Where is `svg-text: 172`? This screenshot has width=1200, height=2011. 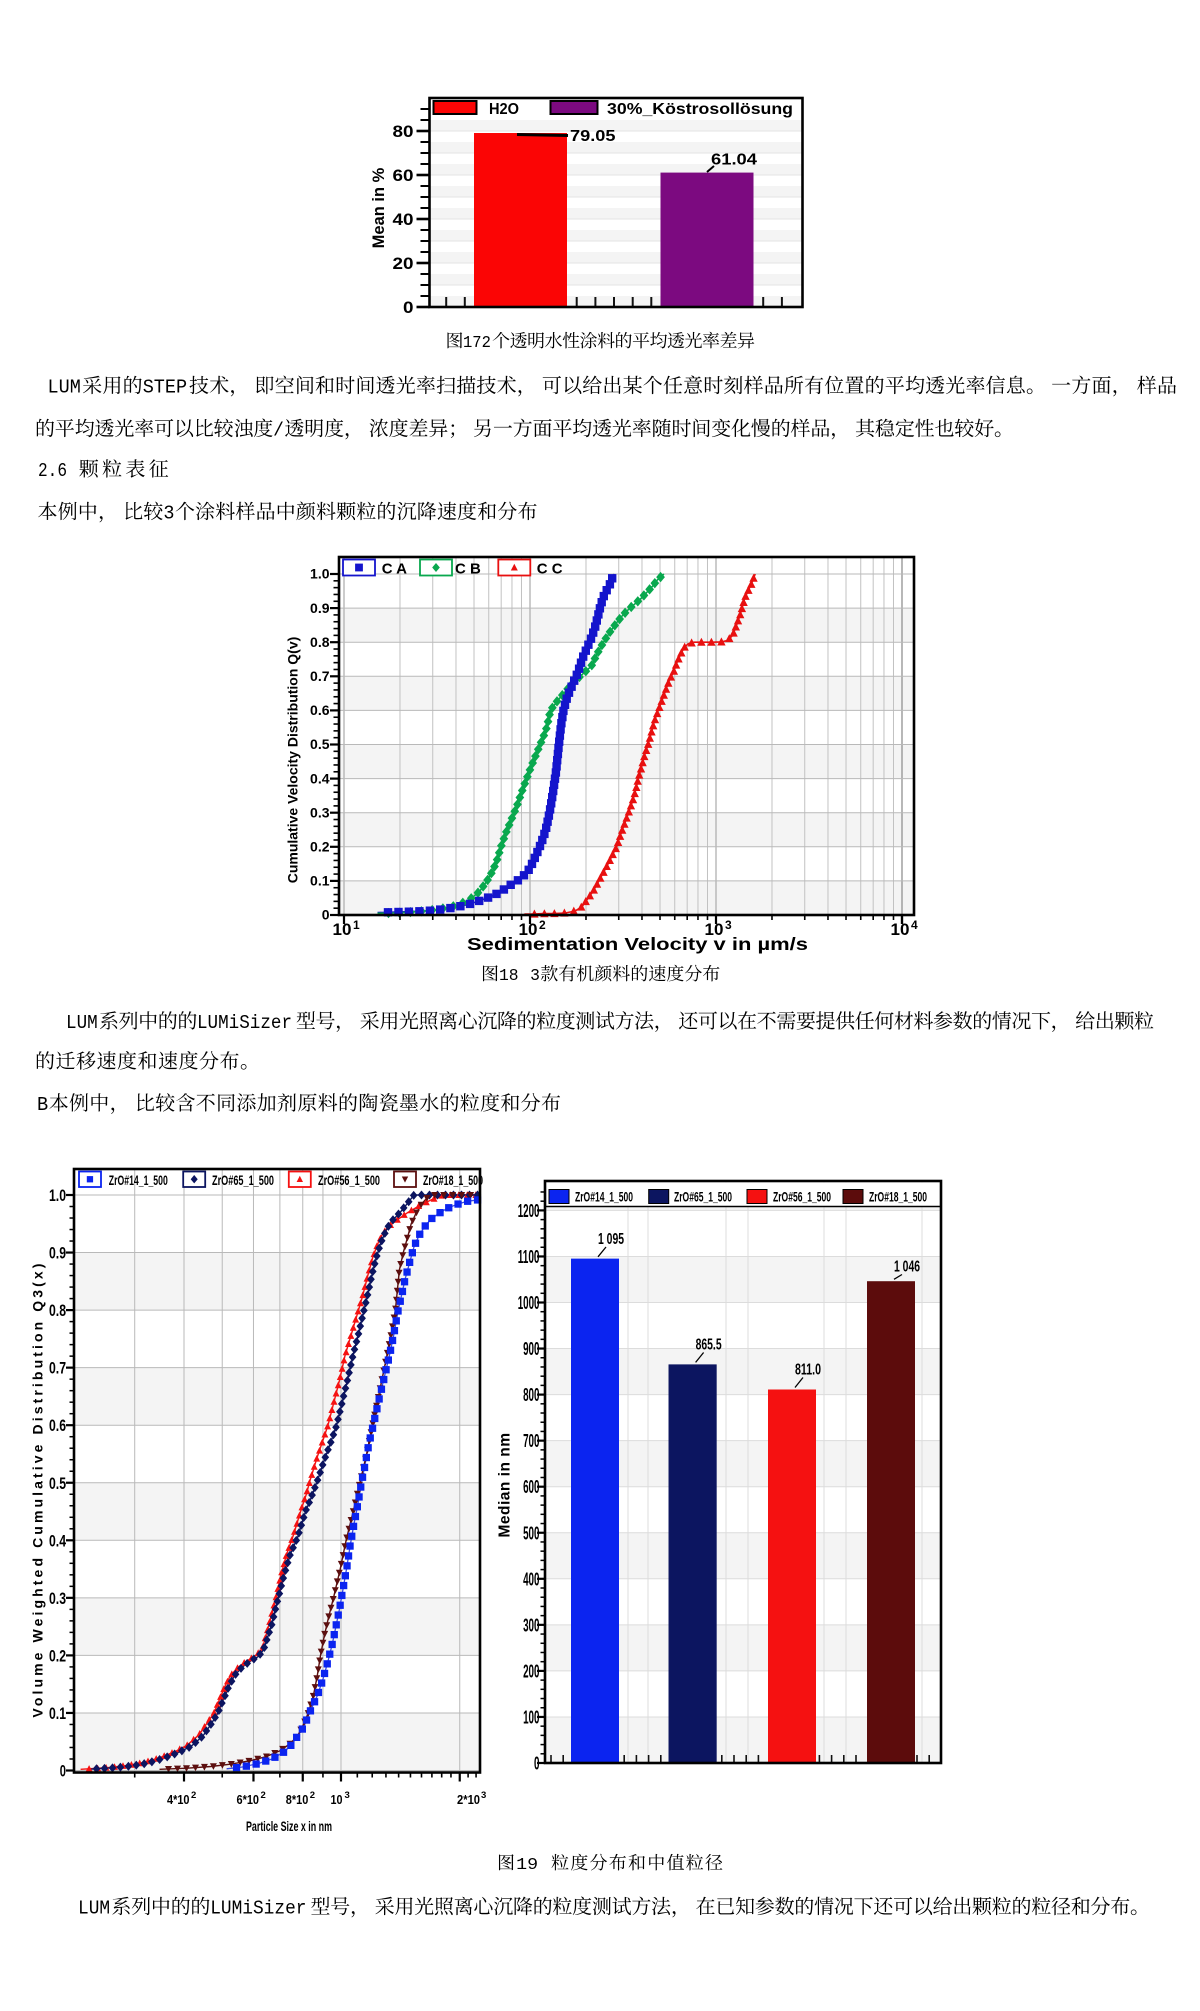 svg-text: 172 is located at coordinates (477, 343).